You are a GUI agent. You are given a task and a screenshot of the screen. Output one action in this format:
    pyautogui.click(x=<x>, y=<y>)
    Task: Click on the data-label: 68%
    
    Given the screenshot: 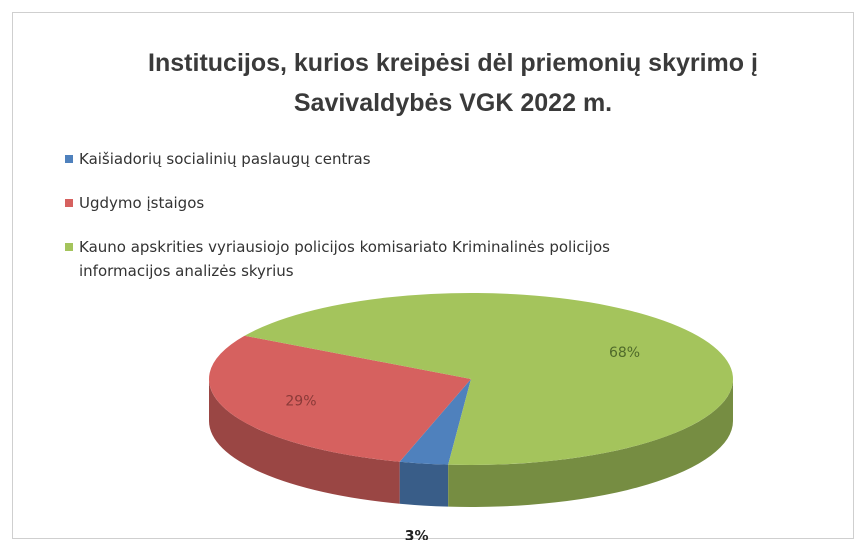 What is the action you would take?
    pyautogui.click(x=624, y=353)
    